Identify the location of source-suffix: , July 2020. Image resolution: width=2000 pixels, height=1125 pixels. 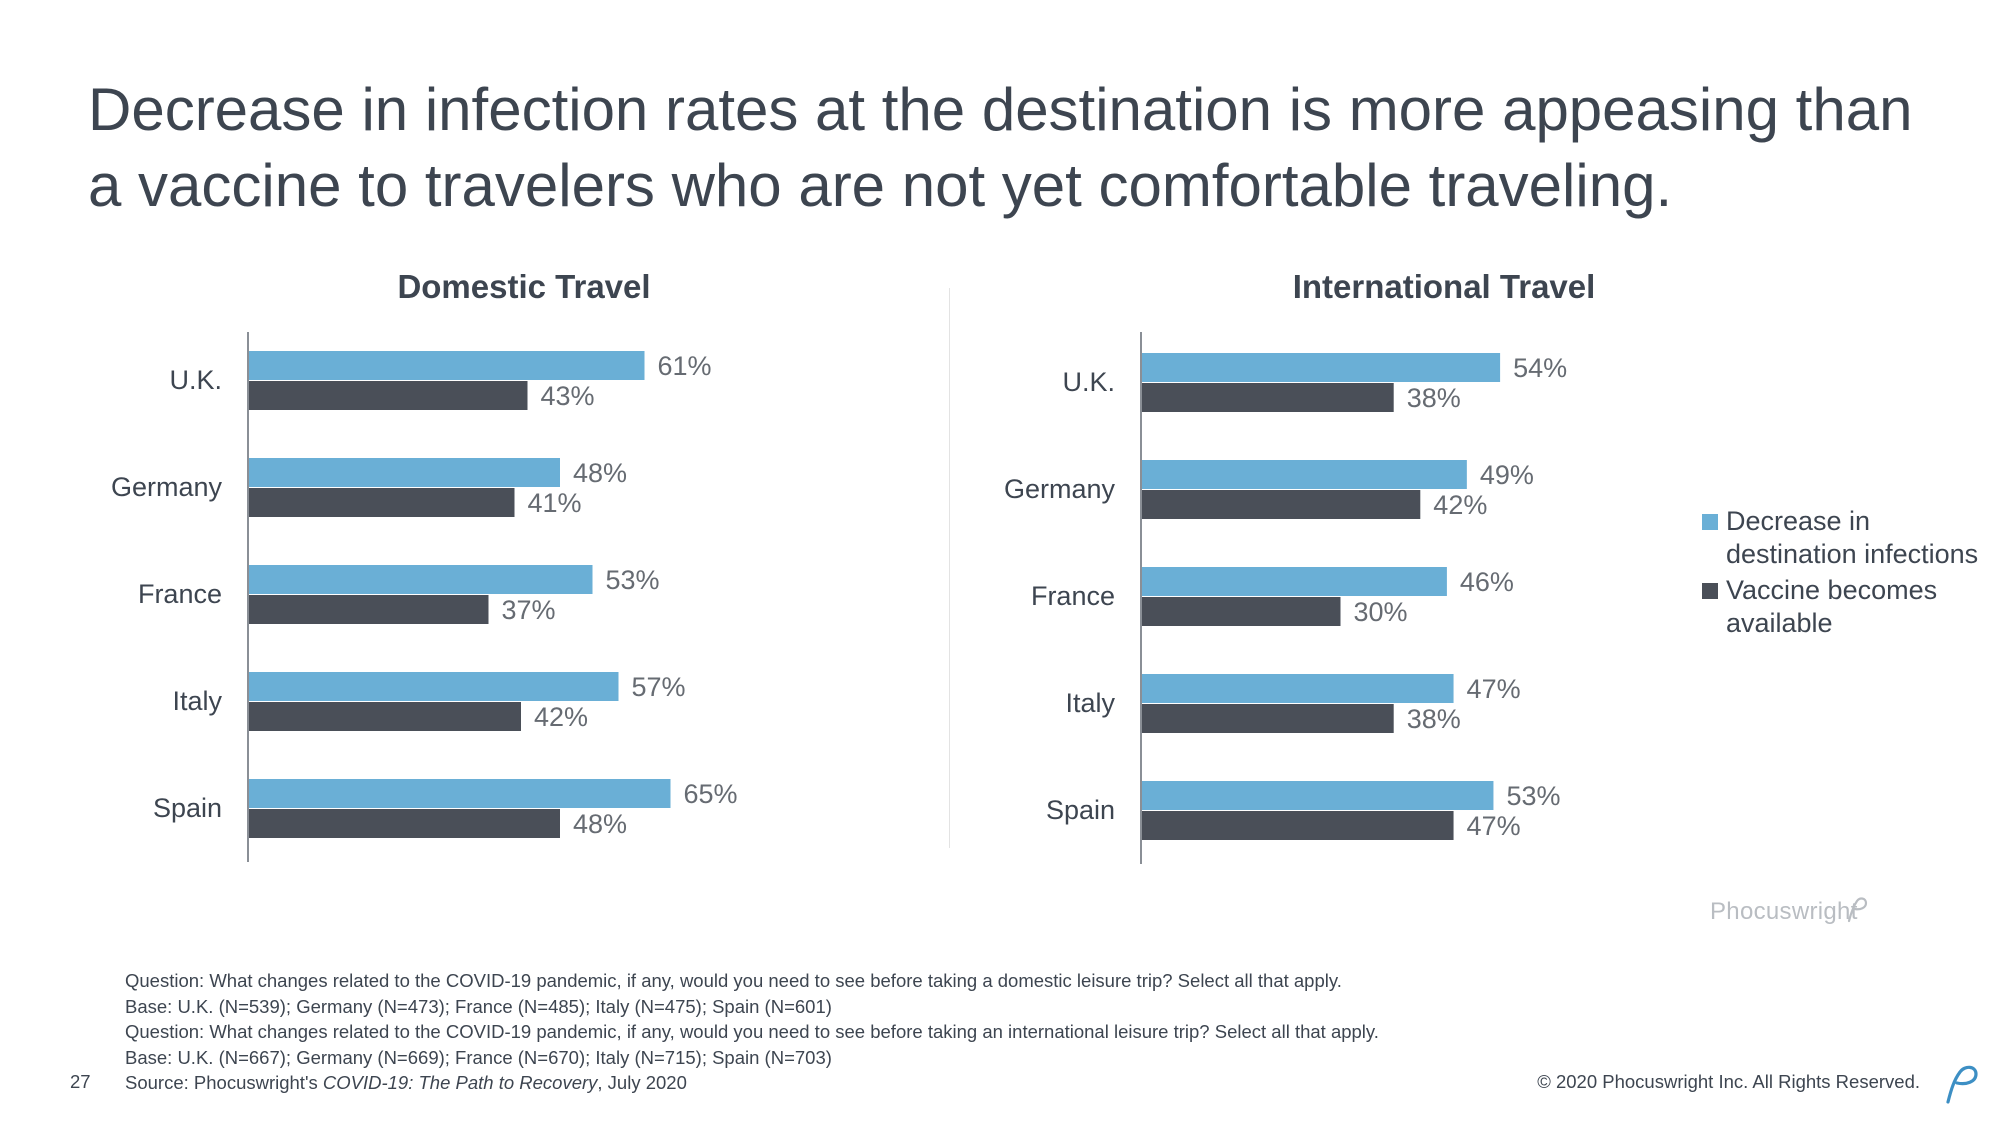
(642, 1082).